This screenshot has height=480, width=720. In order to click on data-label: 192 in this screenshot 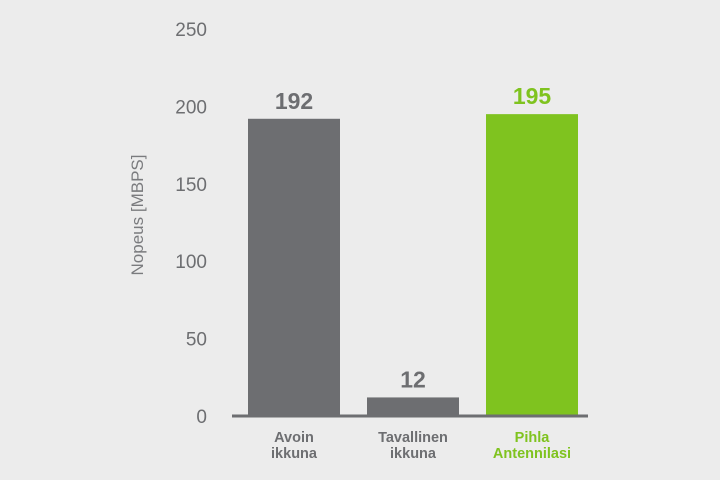, I will do `click(294, 101)`.